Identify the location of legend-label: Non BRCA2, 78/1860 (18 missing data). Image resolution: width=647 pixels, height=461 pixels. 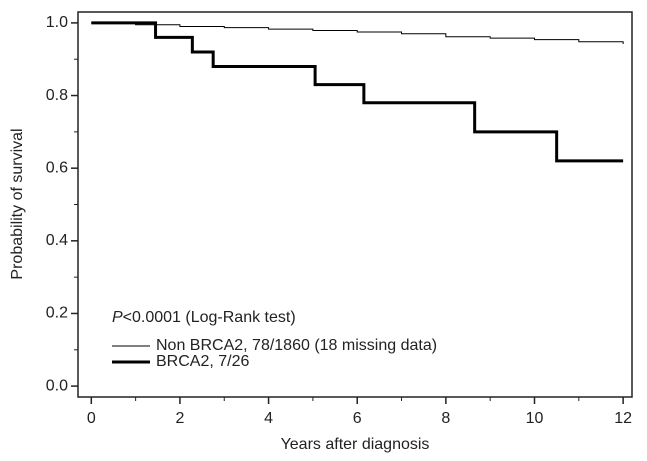
(296, 345).